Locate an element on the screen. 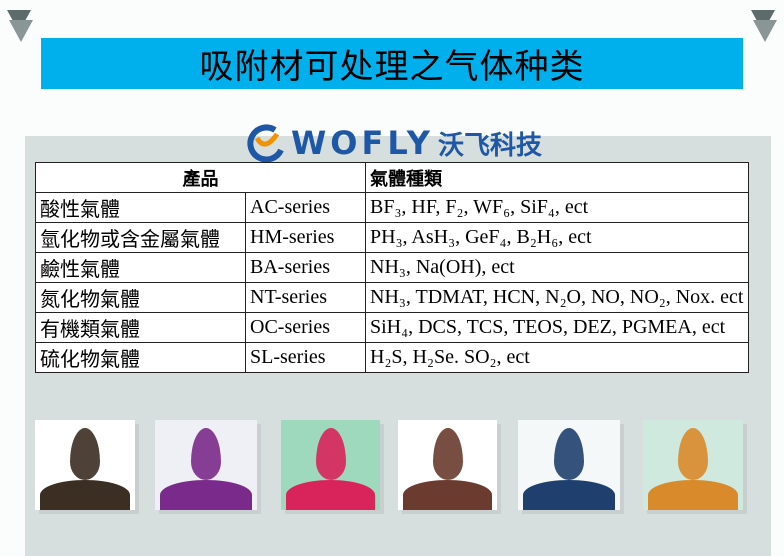 This screenshot has width=784, height=556. table-row: 硫化物氣體 SL-series H₂S, H₂Se. SO₂, ect is located at coordinates (392, 357).